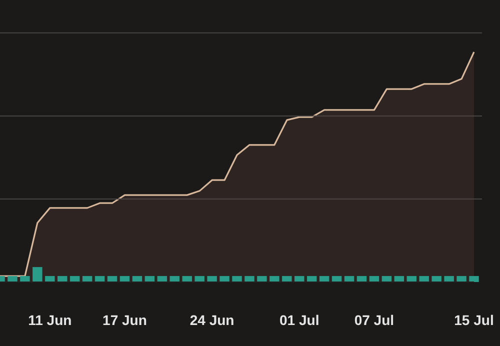  Describe the element at coordinates (50, 320) in the screenshot. I see `x-tick-label: 11 Jun` at that location.